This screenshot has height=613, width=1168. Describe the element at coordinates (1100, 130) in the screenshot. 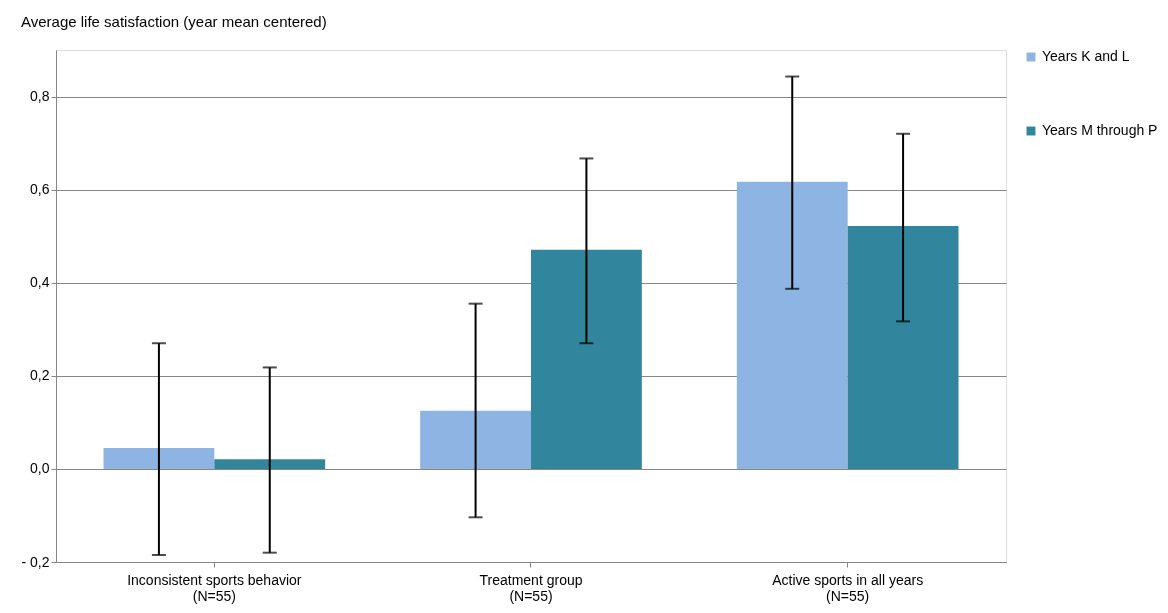

I see `legend-label: Years M through P` at that location.